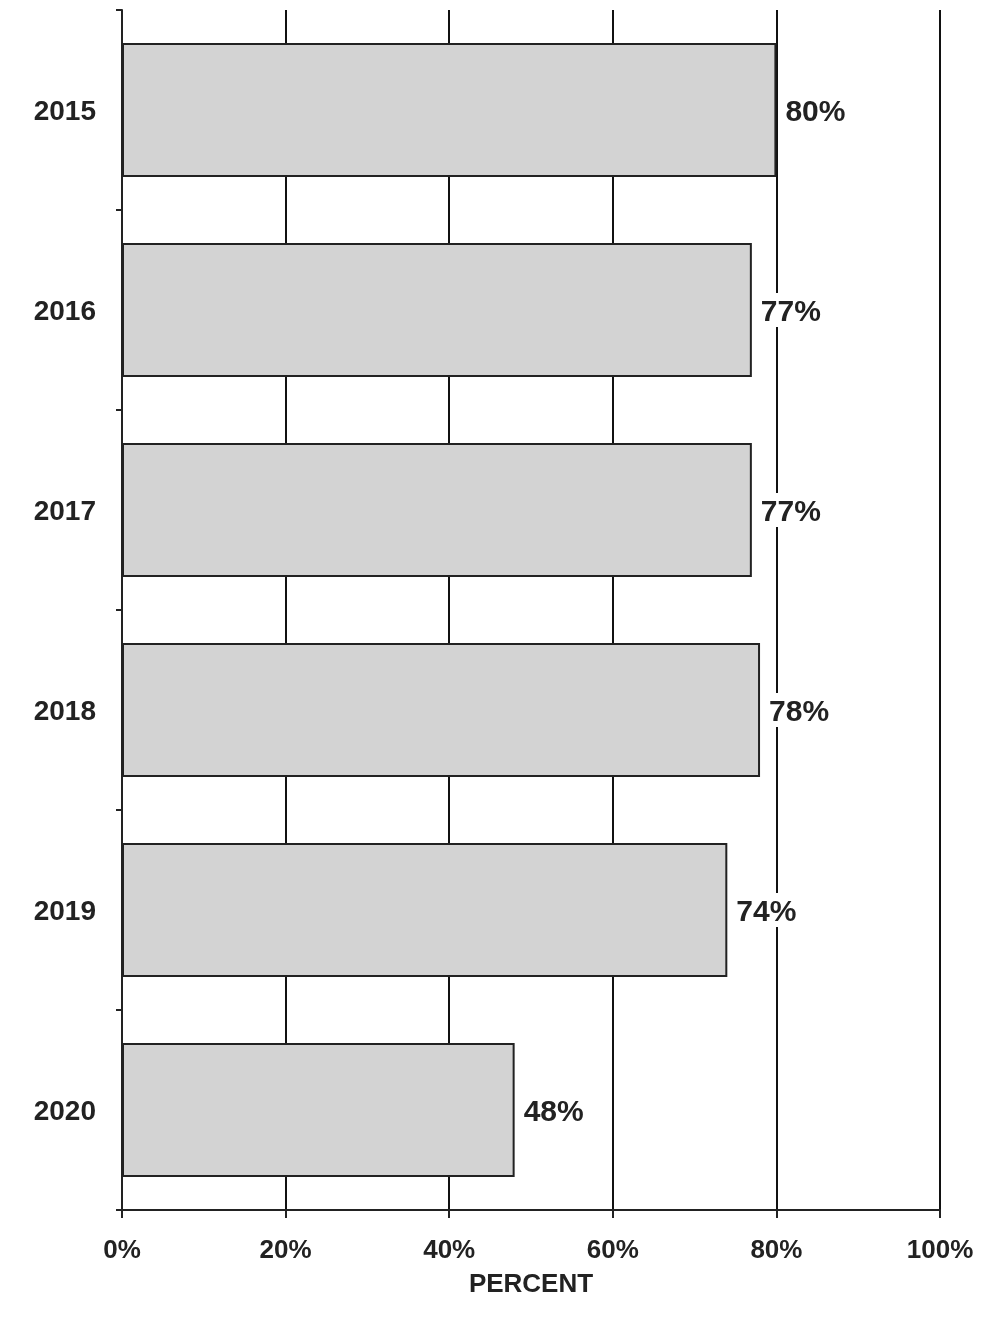  I want to click on y-tick-label: 2016, so click(64, 310).